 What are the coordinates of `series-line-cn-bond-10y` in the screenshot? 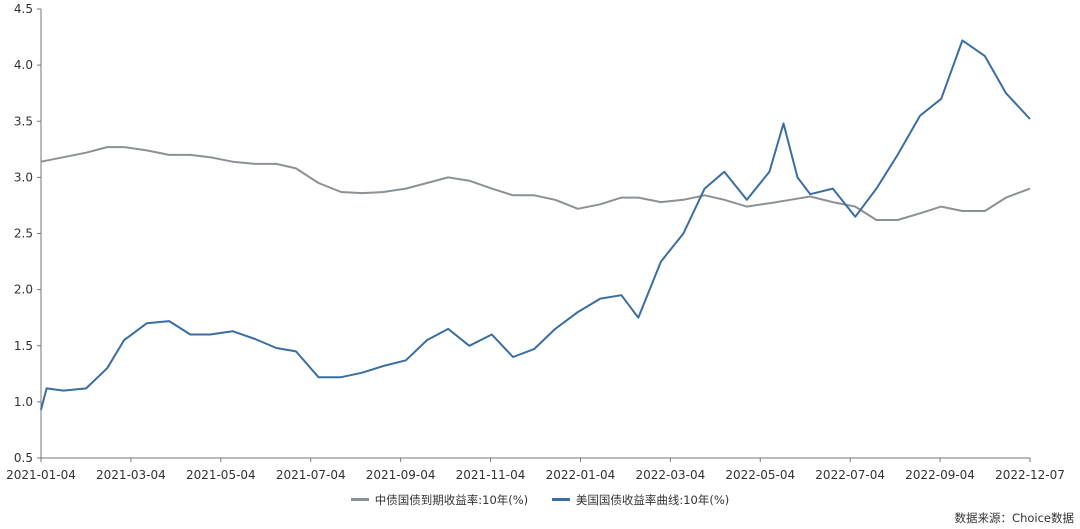 It's located at (535, 183).